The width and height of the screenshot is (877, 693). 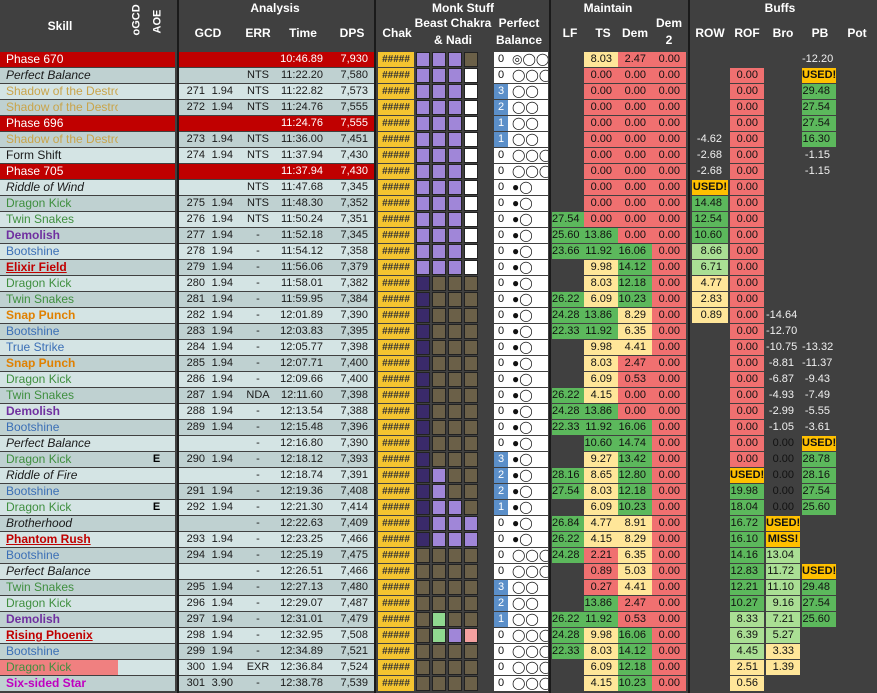 I want to click on bro-buff-cell, so click(x=783, y=203).